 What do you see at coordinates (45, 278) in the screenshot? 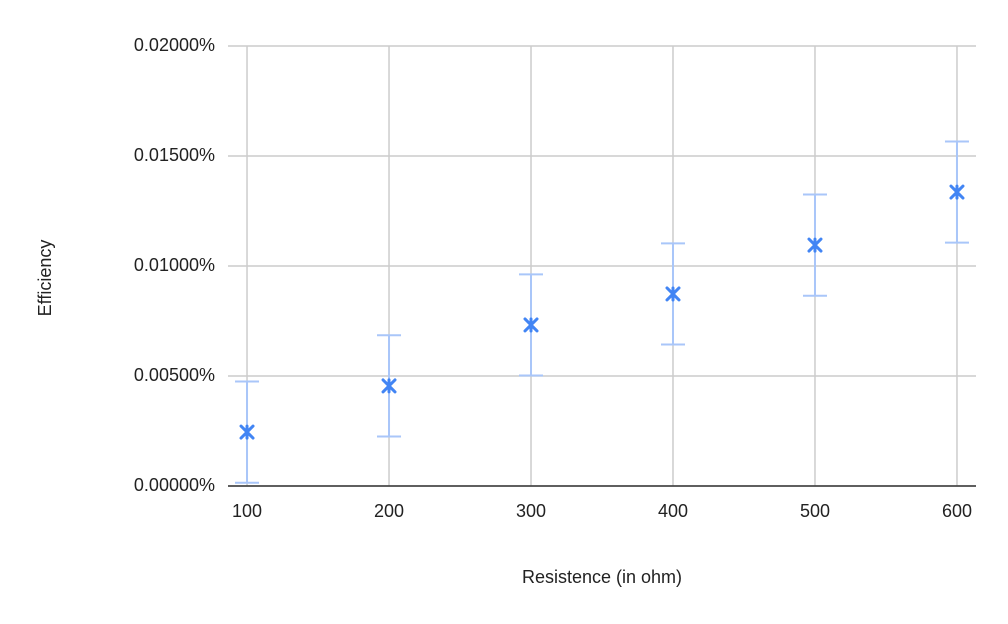
I see `y-axis-label: Efficiency` at bounding box center [45, 278].